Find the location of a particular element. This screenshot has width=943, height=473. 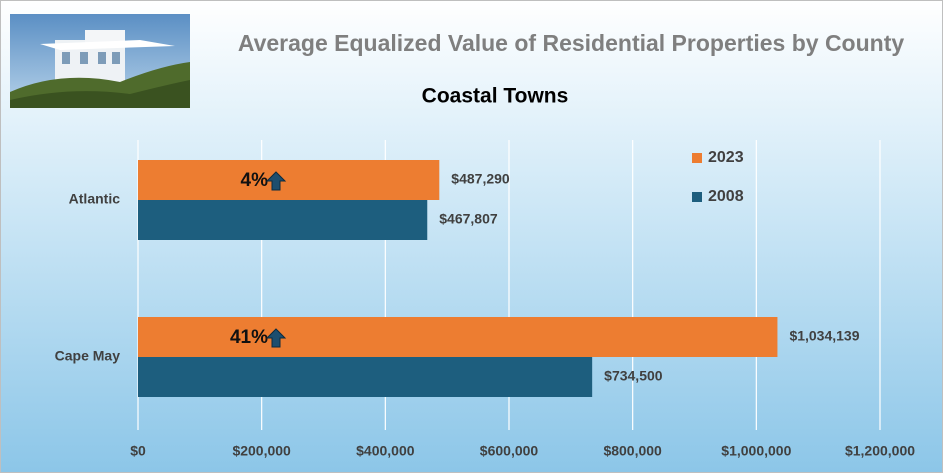

x-tick-label: $400,000 is located at coordinates (385, 451).